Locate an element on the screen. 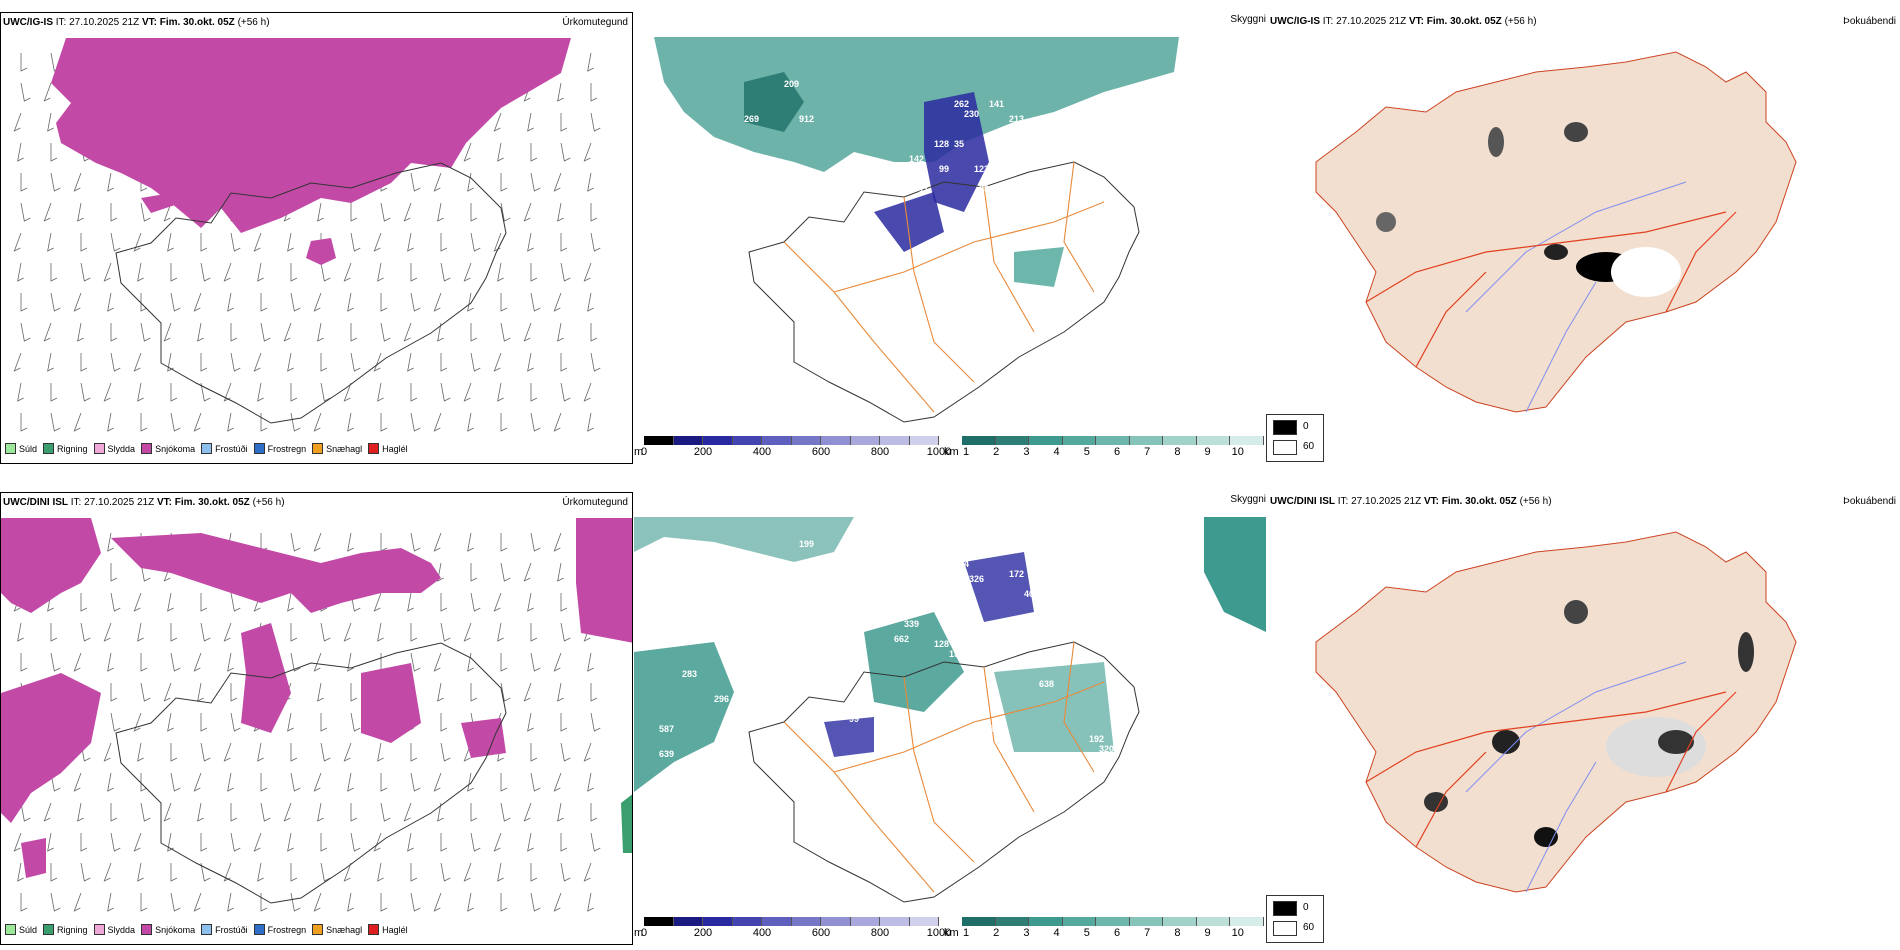  ceiling-label: 401 is located at coordinates (1031, 594).